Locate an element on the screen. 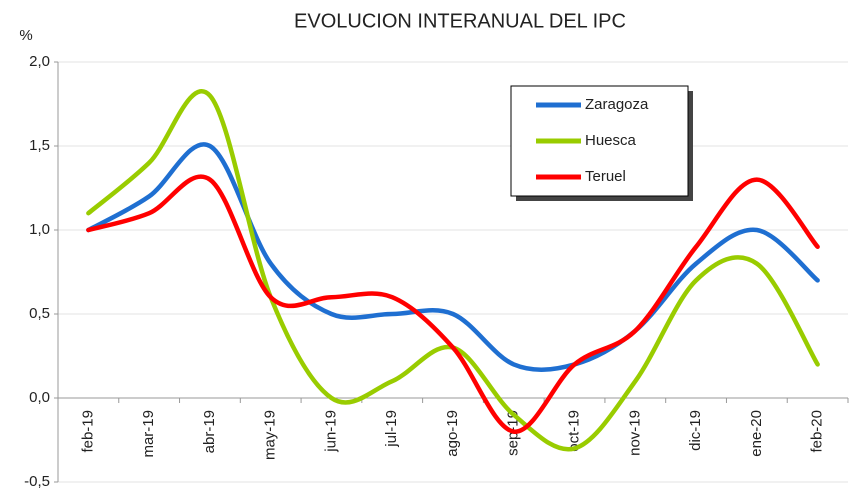 Image resolution: width=849 pixels, height=493 pixels. legend-label: Zaragoza is located at coordinates (617, 104).